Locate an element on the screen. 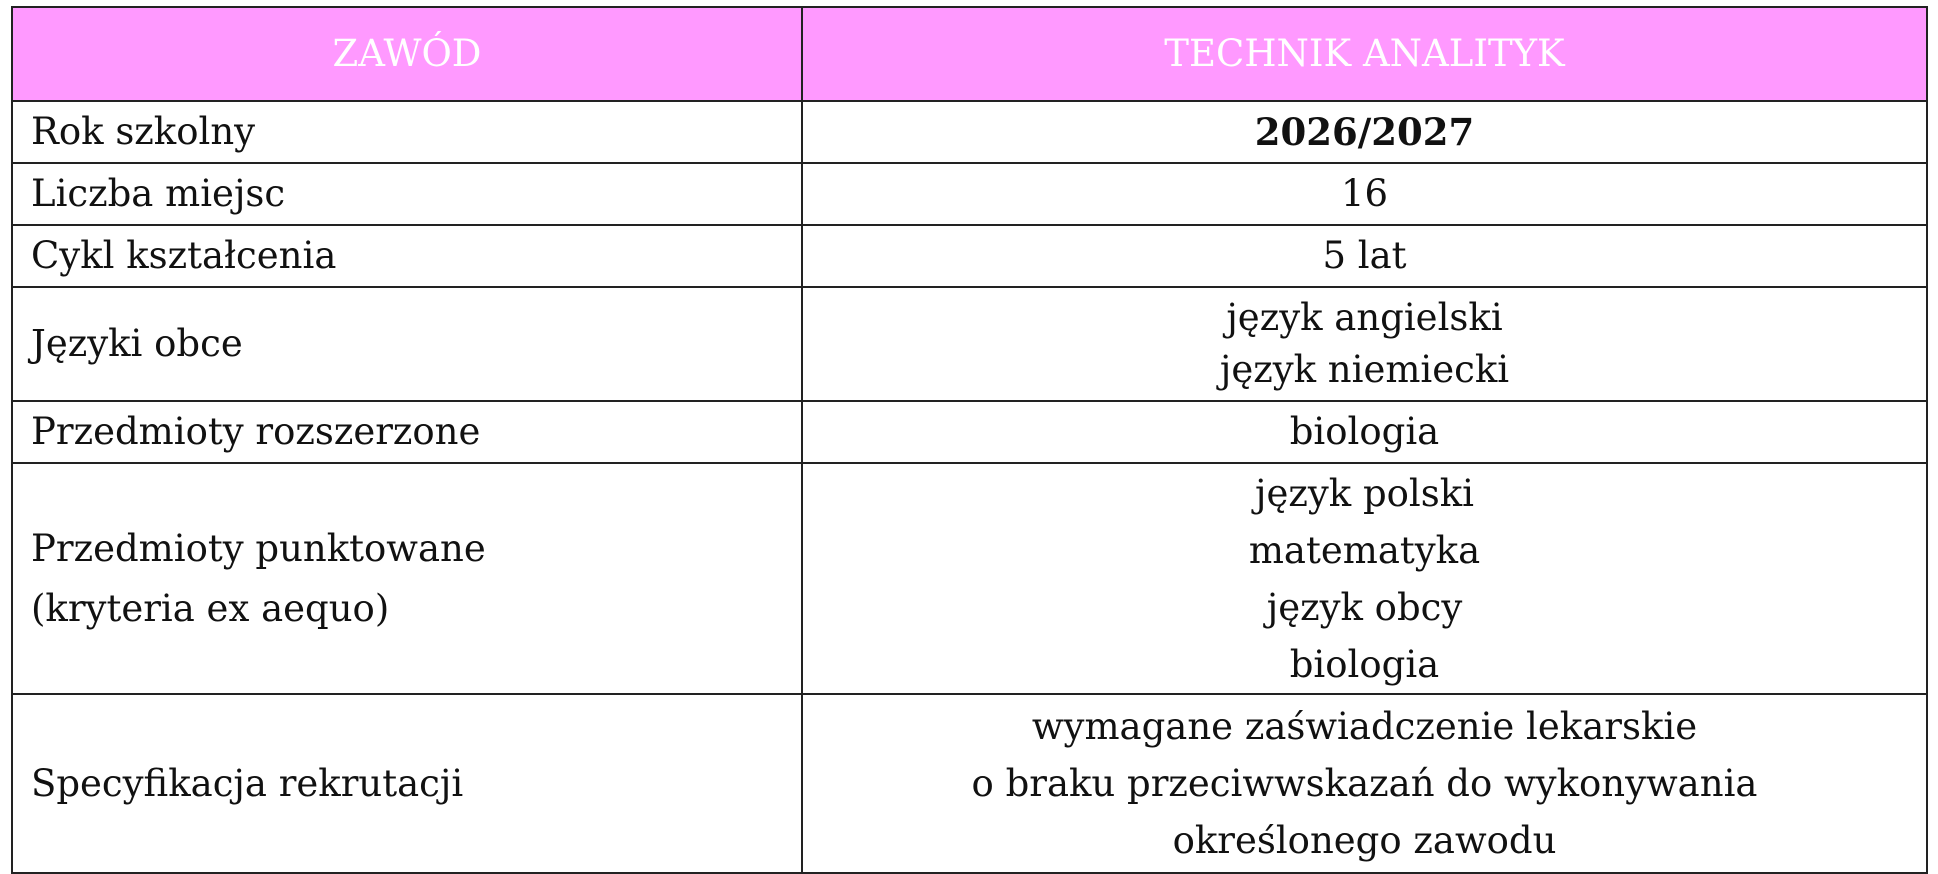 Image resolution: width=1938 pixels, height=874 pixels. table-row: Przedmioty rozszerzone biologia is located at coordinates (969, 432).